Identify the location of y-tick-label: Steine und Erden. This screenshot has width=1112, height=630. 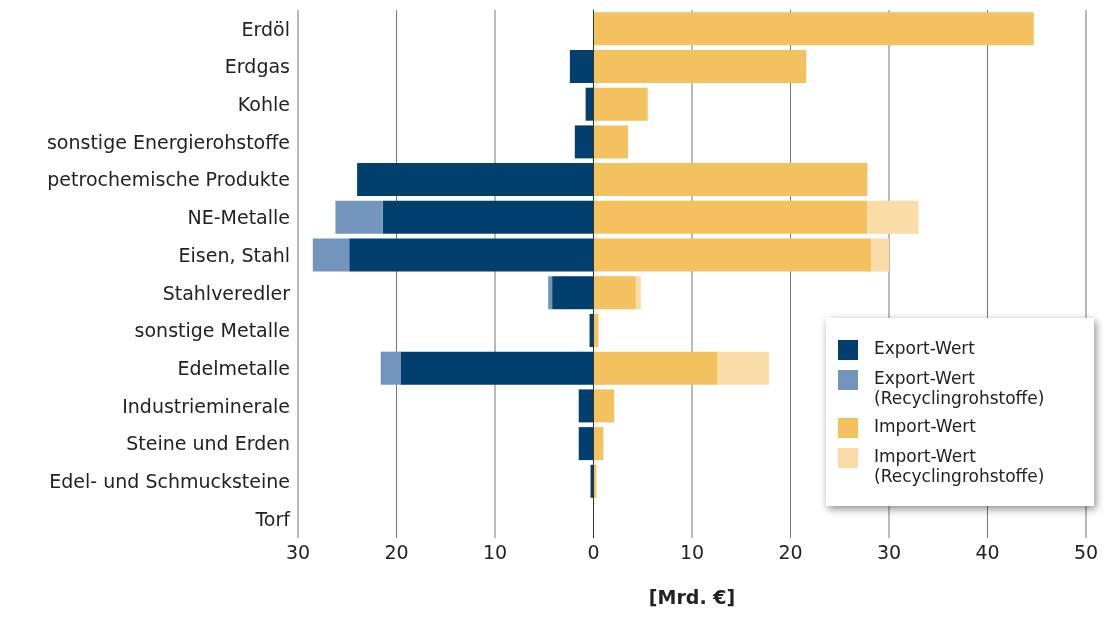
(208, 443).